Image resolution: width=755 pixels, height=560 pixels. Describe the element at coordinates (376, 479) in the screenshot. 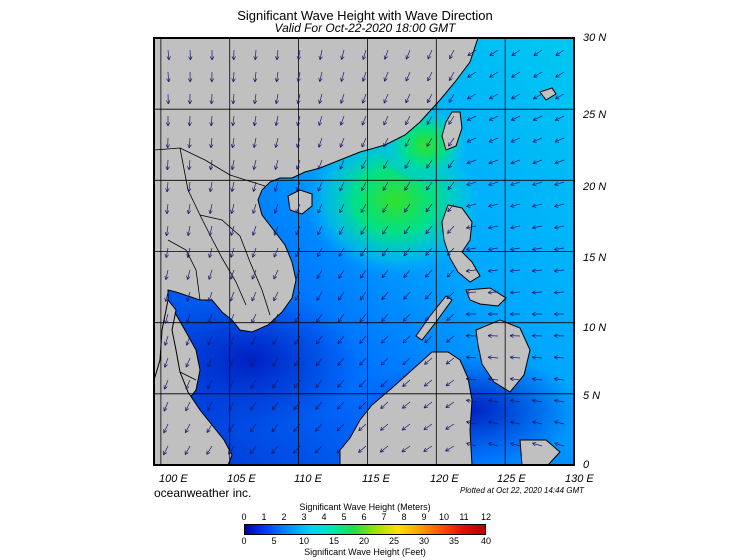

I see `lon-label-115e: 115 E` at that location.